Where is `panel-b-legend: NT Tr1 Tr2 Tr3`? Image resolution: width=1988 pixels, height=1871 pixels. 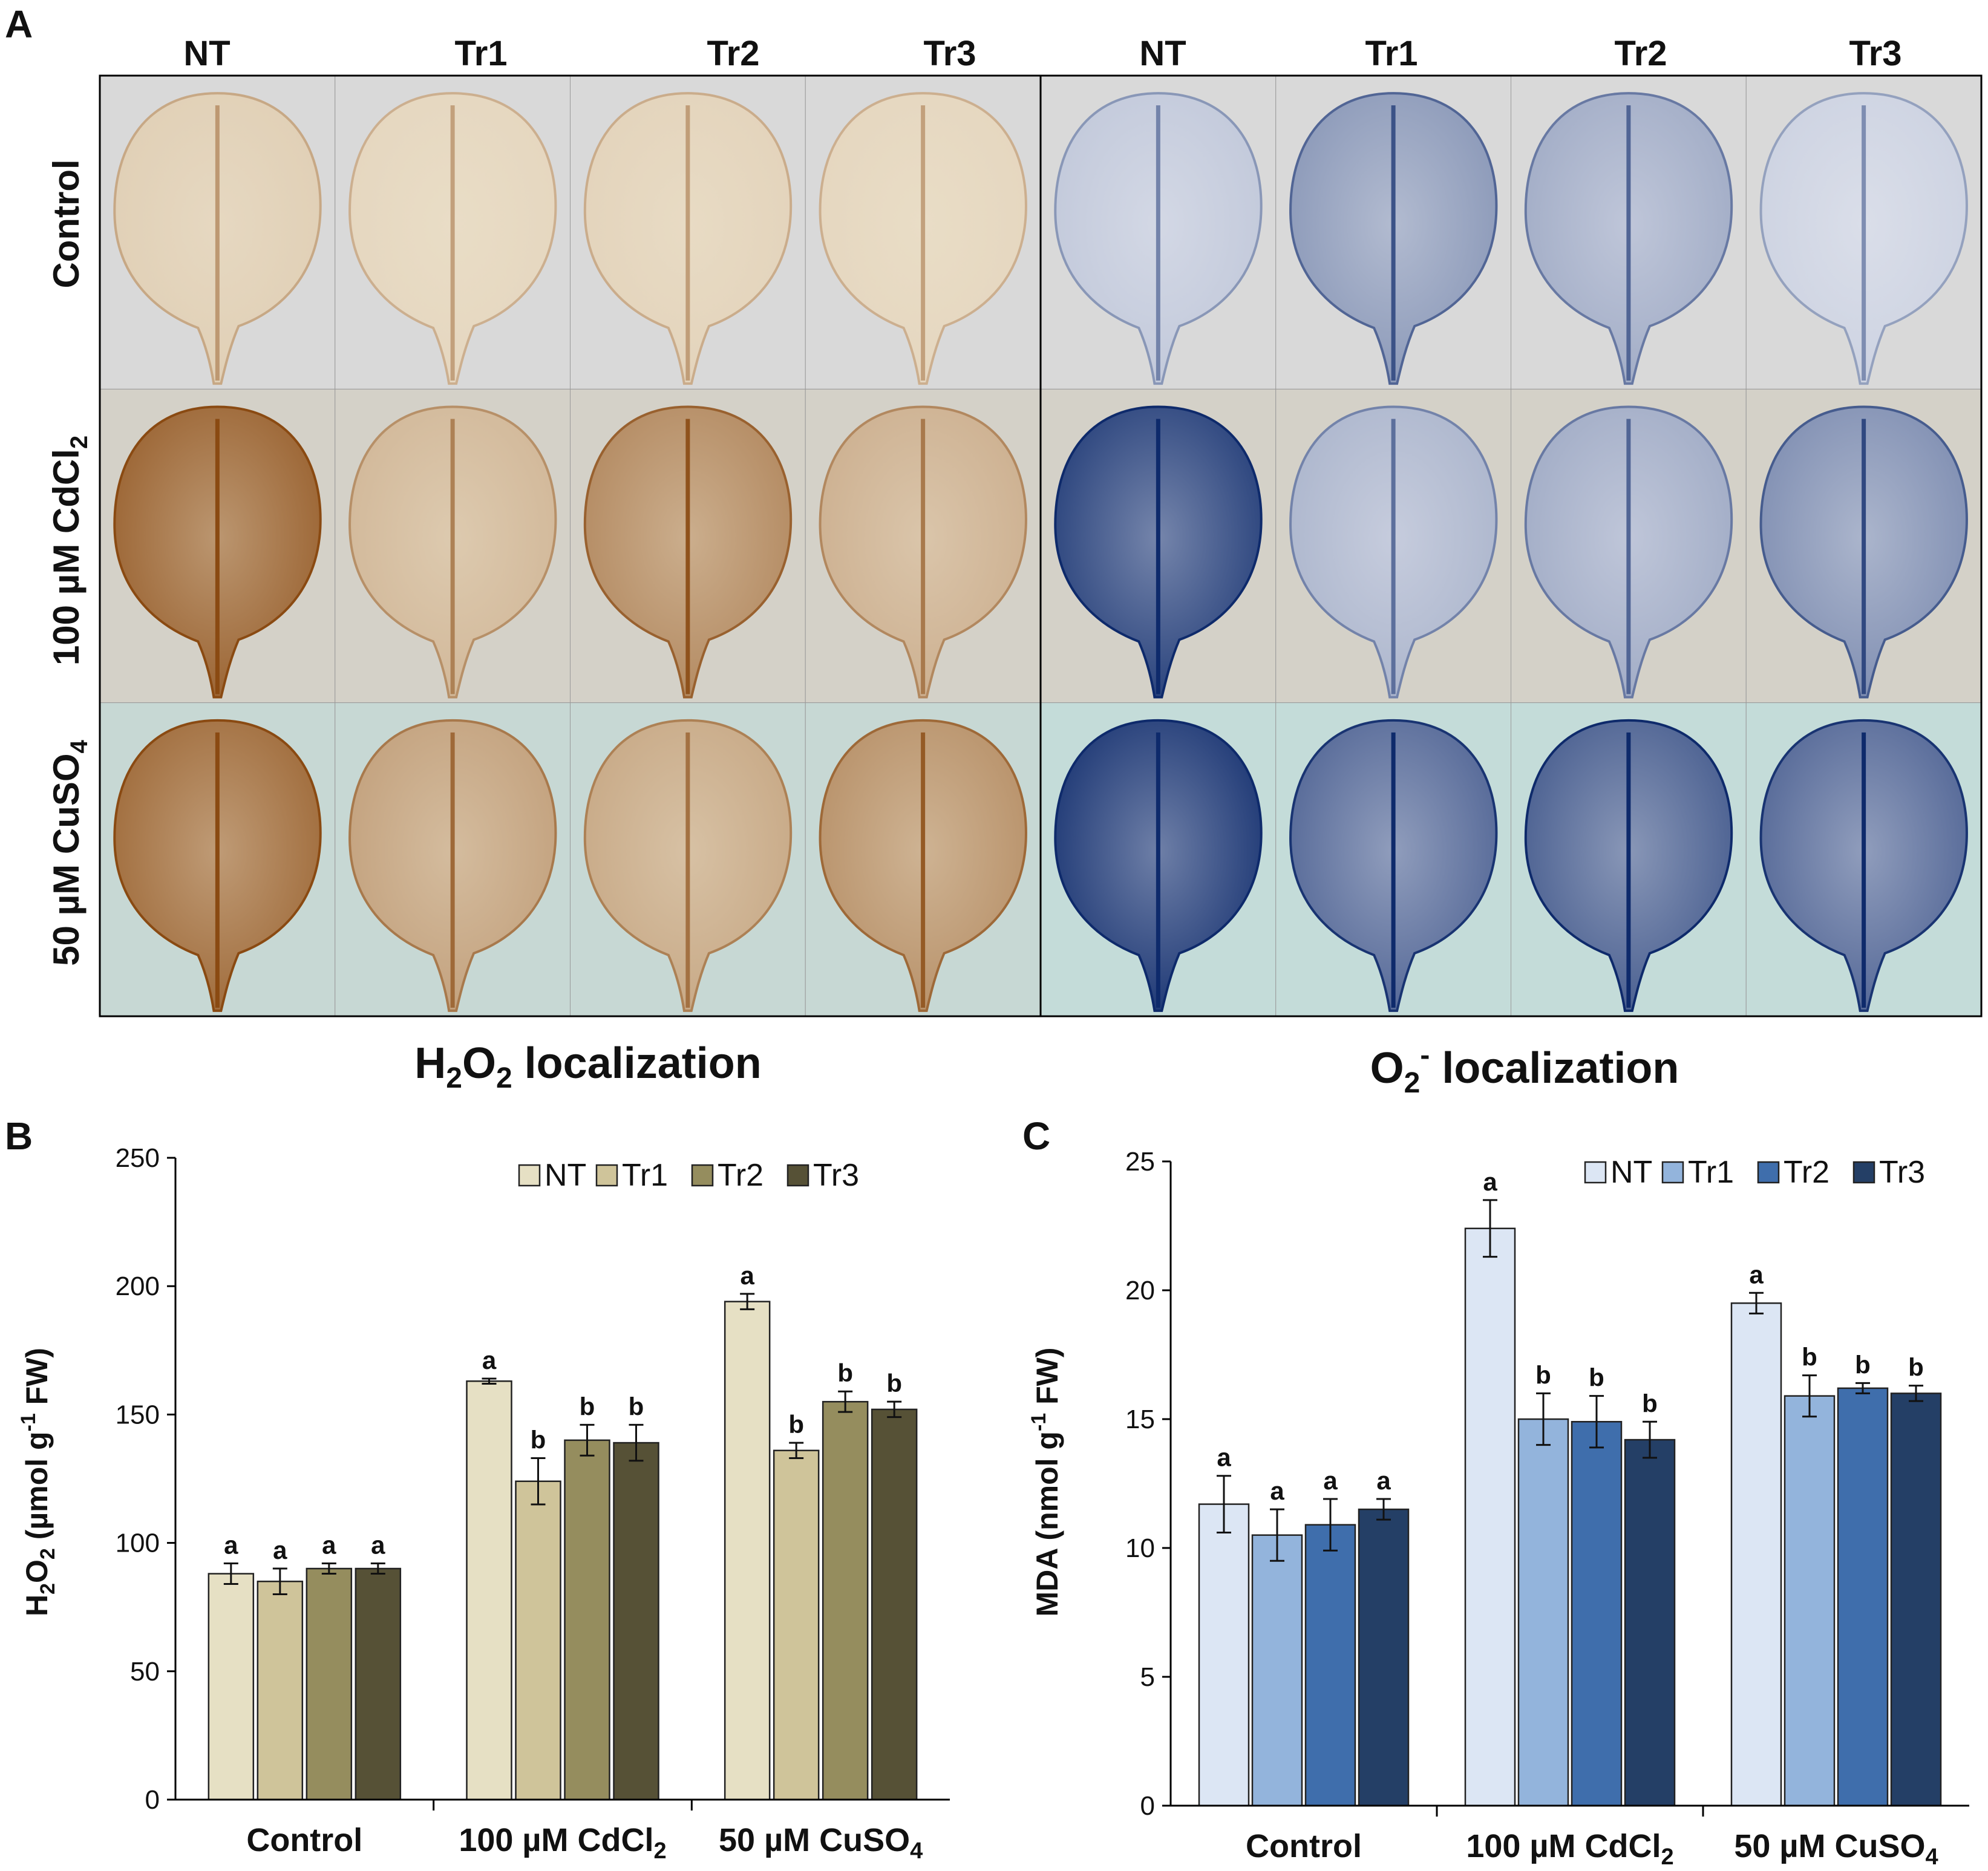
panel-b-legend: NT Tr1 Tr2 Tr3 is located at coordinates (688, 1175).